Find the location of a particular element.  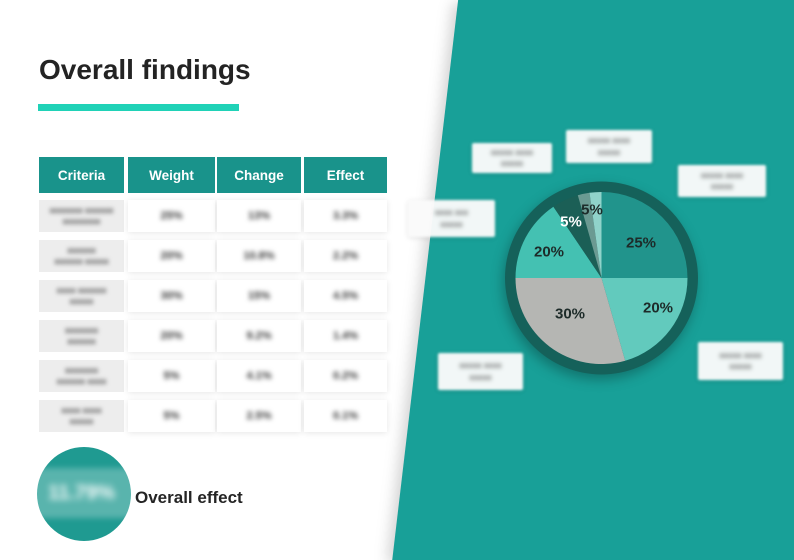

table-header-criteria: Criteria is located at coordinates (81, 175).